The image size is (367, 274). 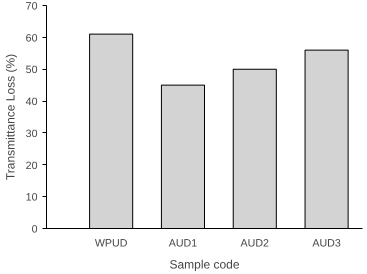 I want to click on x-tick-label: AUD3, so click(x=326, y=244).